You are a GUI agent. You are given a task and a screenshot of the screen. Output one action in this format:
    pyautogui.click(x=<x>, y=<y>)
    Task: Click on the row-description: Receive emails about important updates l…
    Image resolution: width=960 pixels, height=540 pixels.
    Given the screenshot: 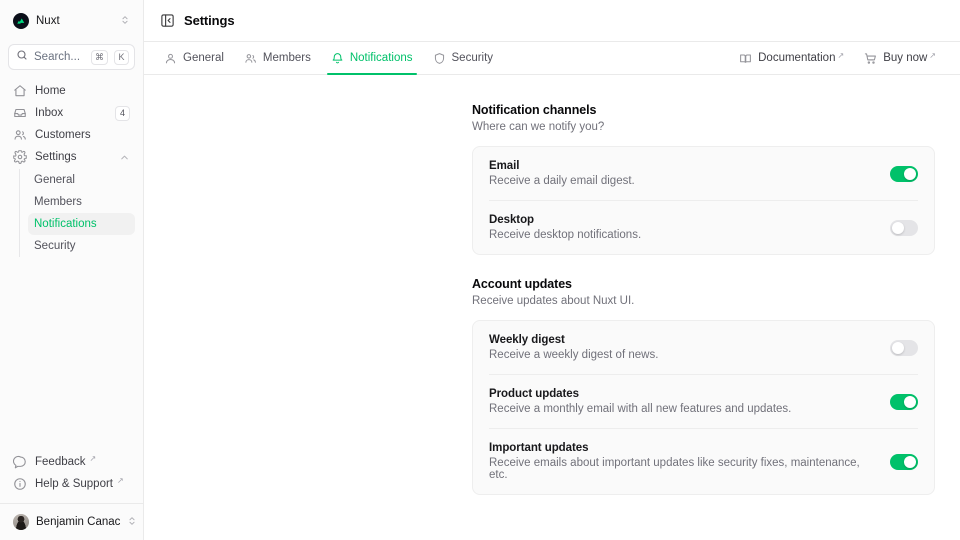 What is the action you would take?
    pyautogui.click(x=674, y=469)
    